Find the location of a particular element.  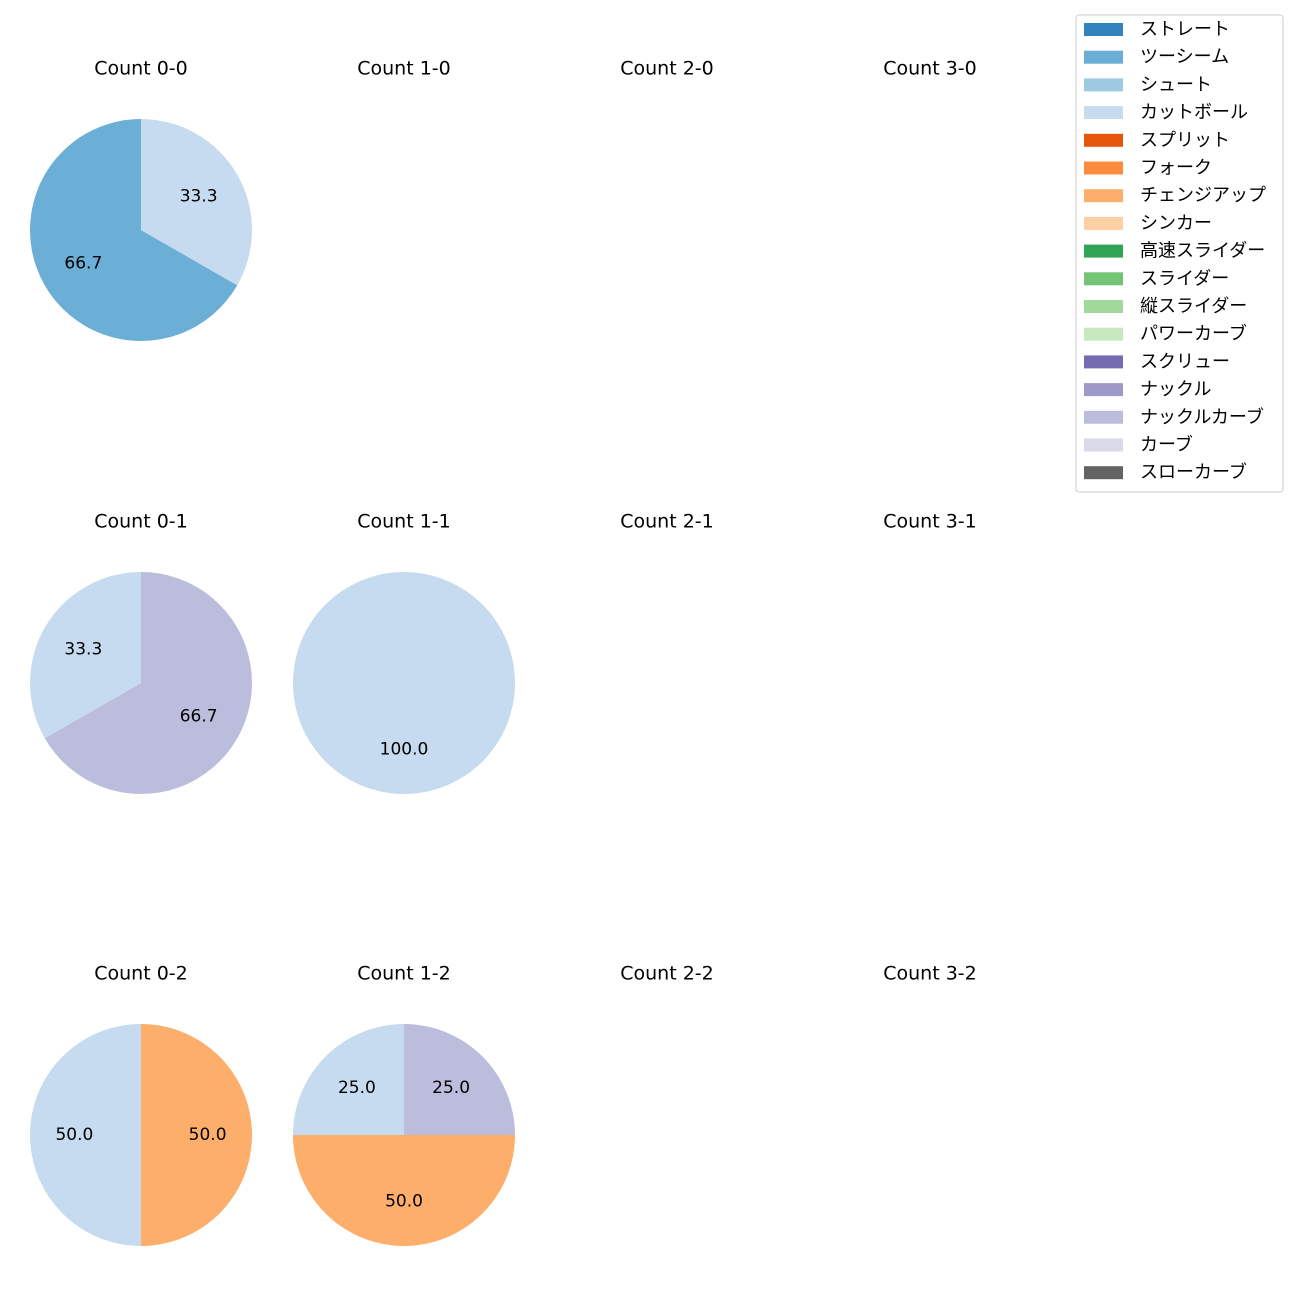

pie-panel: Count 3-2 is located at coordinates (930, 974).